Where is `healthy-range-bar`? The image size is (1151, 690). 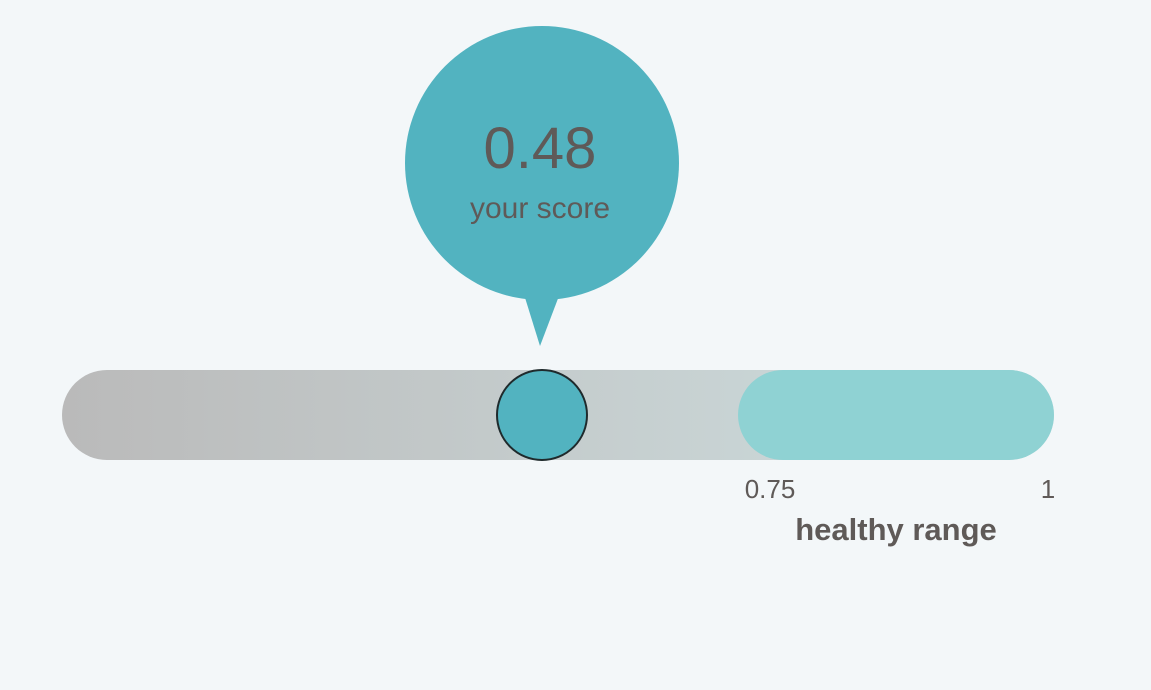
healthy-range-bar is located at coordinates (896, 415).